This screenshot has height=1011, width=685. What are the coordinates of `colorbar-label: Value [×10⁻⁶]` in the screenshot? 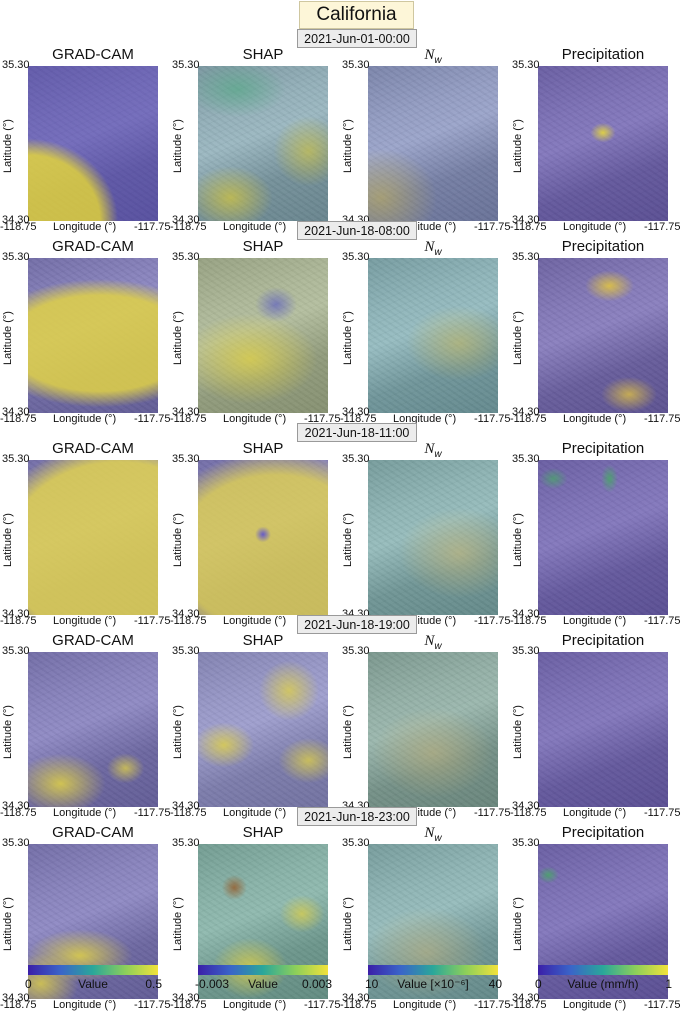 It's located at (433, 984).